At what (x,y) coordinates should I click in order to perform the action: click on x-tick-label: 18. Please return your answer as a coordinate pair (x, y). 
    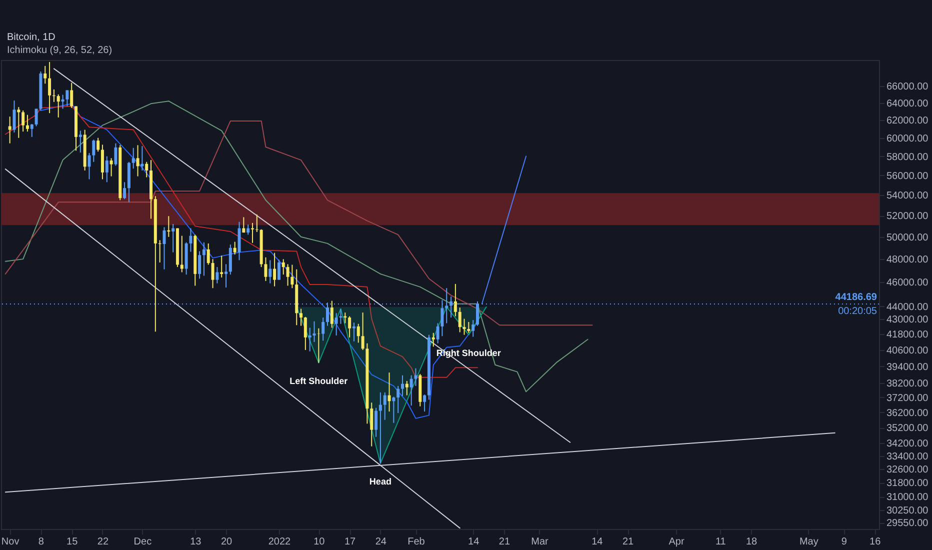
    Looking at the image, I should click on (752, 542).